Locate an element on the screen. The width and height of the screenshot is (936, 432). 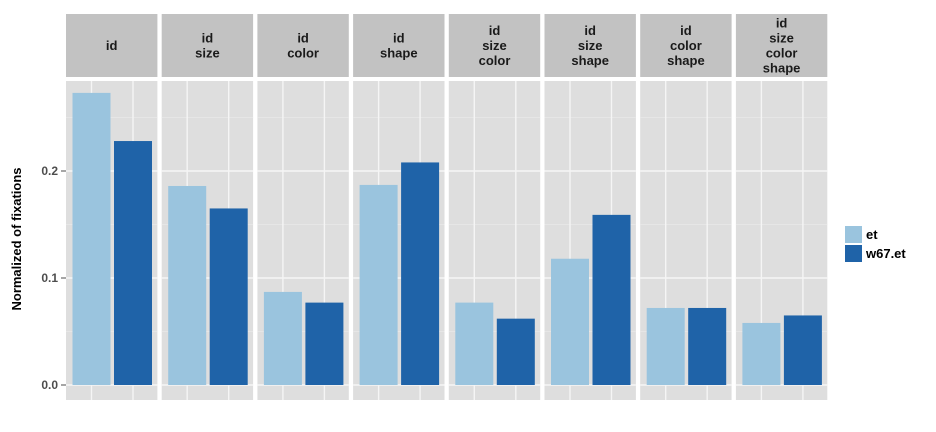
legend-label: et is located at coordinates (872, 234).